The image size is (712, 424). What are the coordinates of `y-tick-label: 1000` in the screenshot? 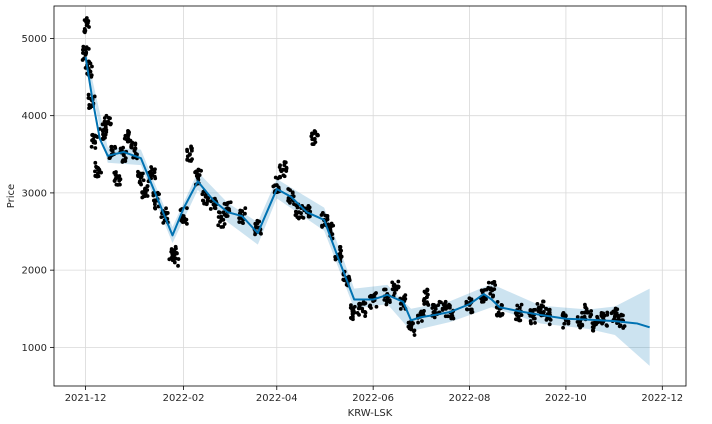 It's located at (34, 348).